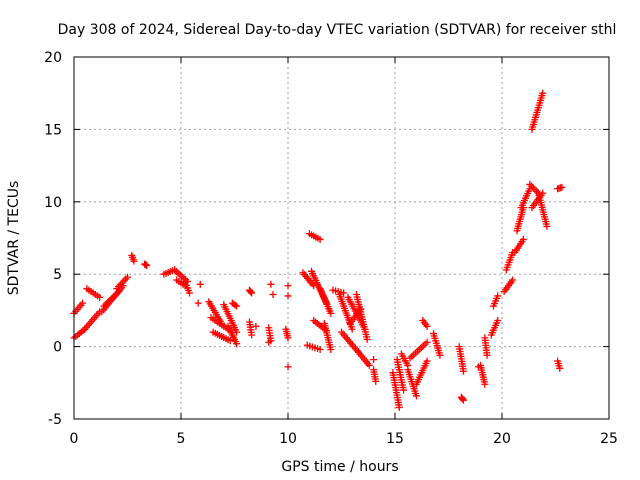 The image size is (640, 480). I want to click on y-axis-label: SDTVAR / TECUs, so click(14, 238).